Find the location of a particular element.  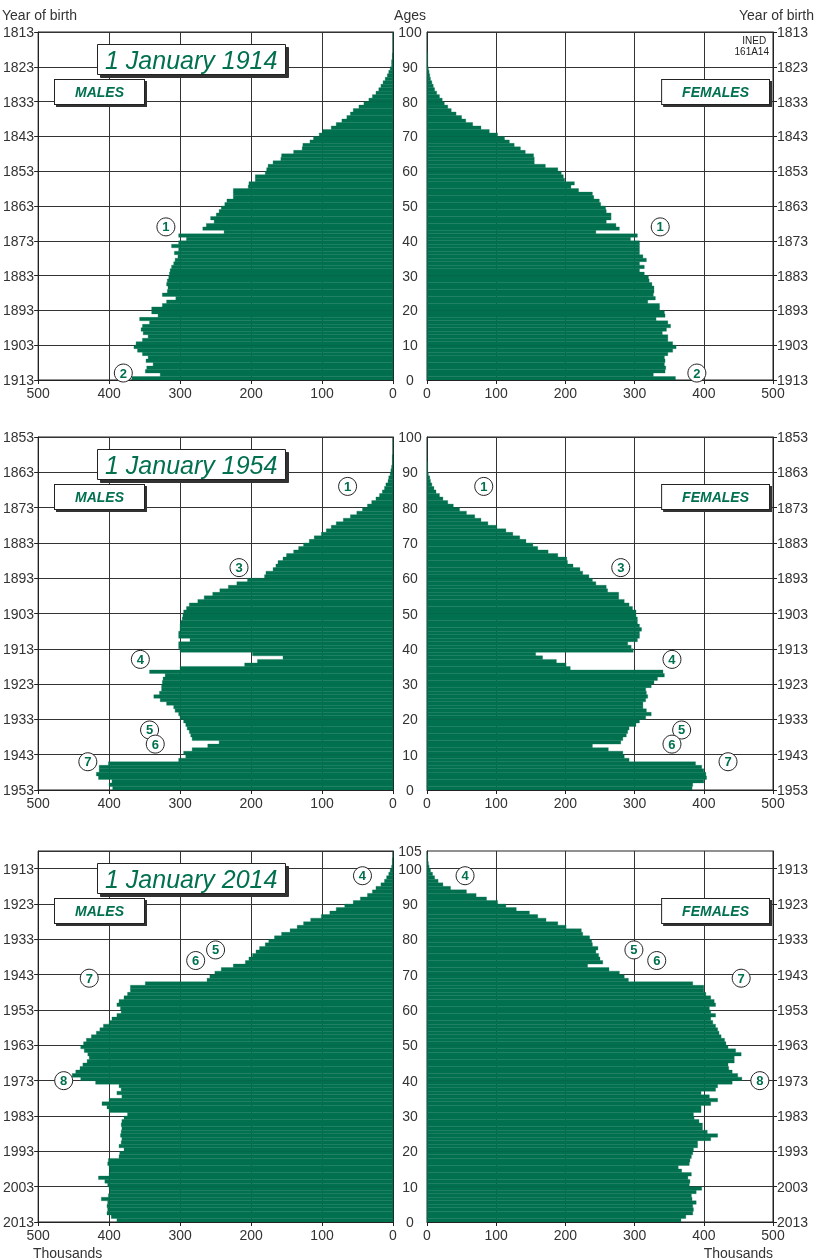

y2-tick-label: 1973 is located at coordinates (793, 1080).